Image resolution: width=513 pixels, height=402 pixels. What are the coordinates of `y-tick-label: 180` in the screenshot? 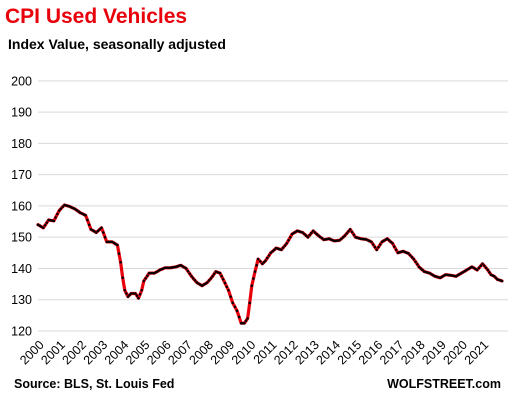 It's located at (21, 144).